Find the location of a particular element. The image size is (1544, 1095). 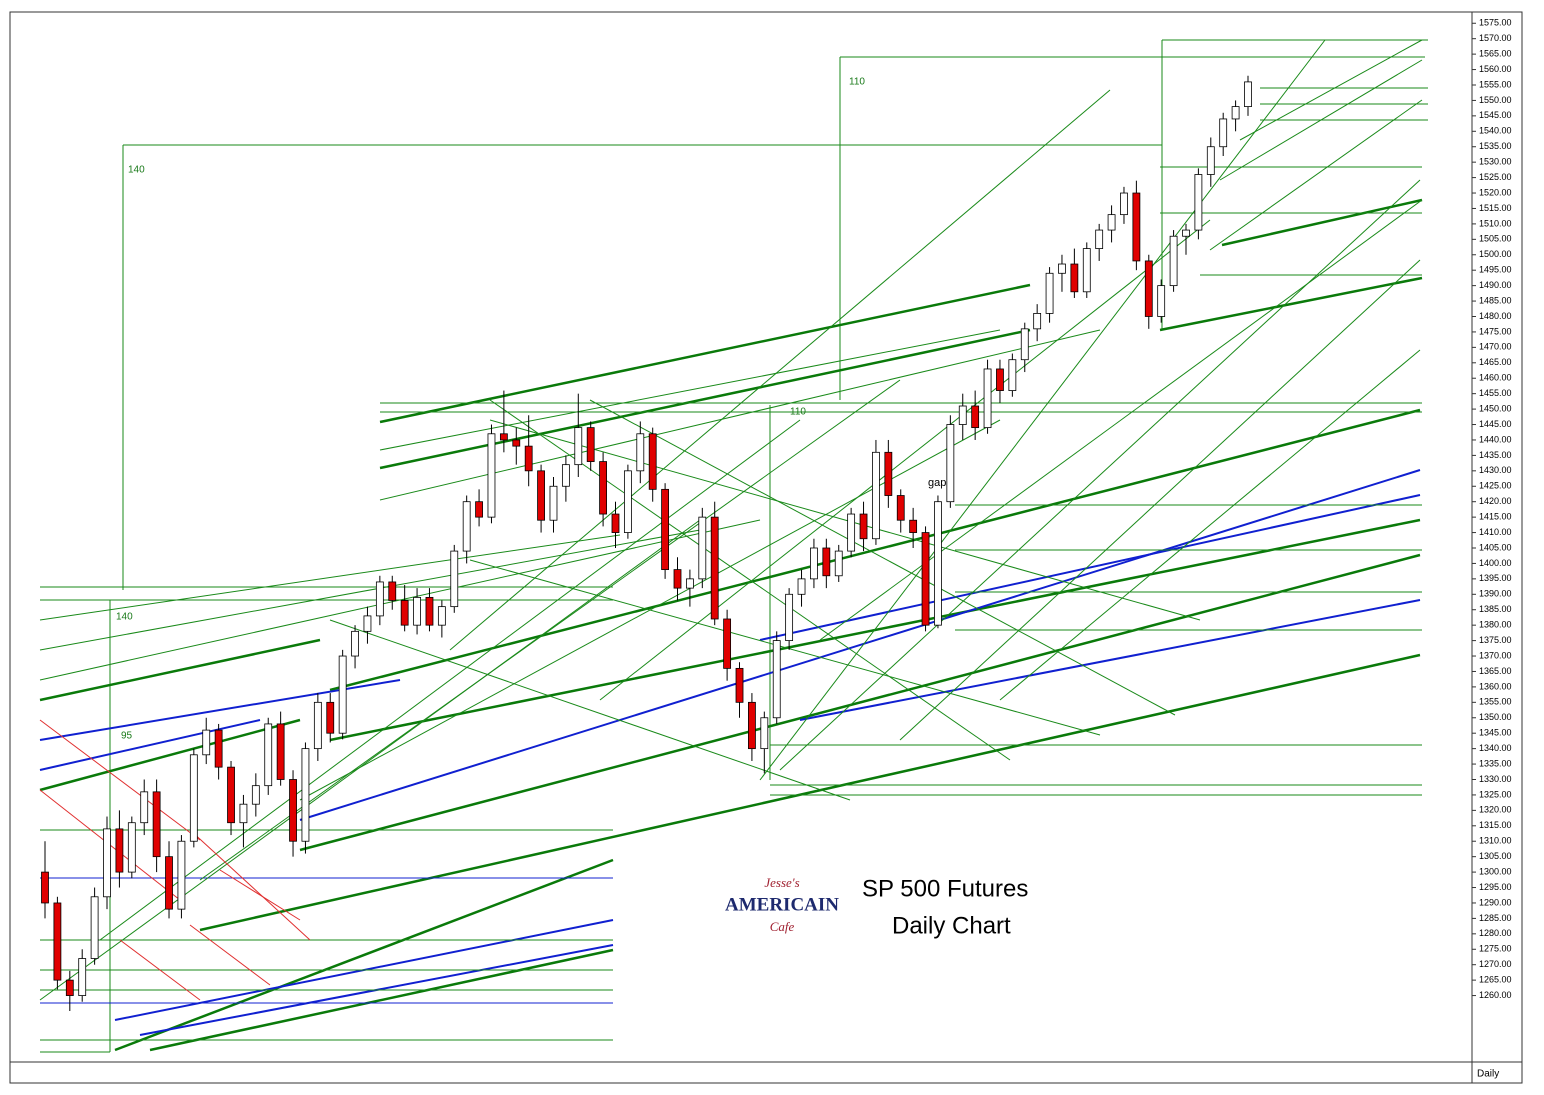

y-tick-label: 1435.00 is located at coordinates (1495, 455).